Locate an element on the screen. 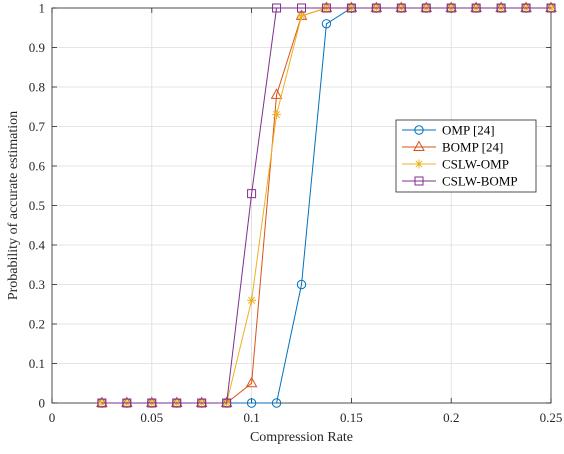 This screenshot has height=454, width=564. legend-box is located at coordinates (466, 156).